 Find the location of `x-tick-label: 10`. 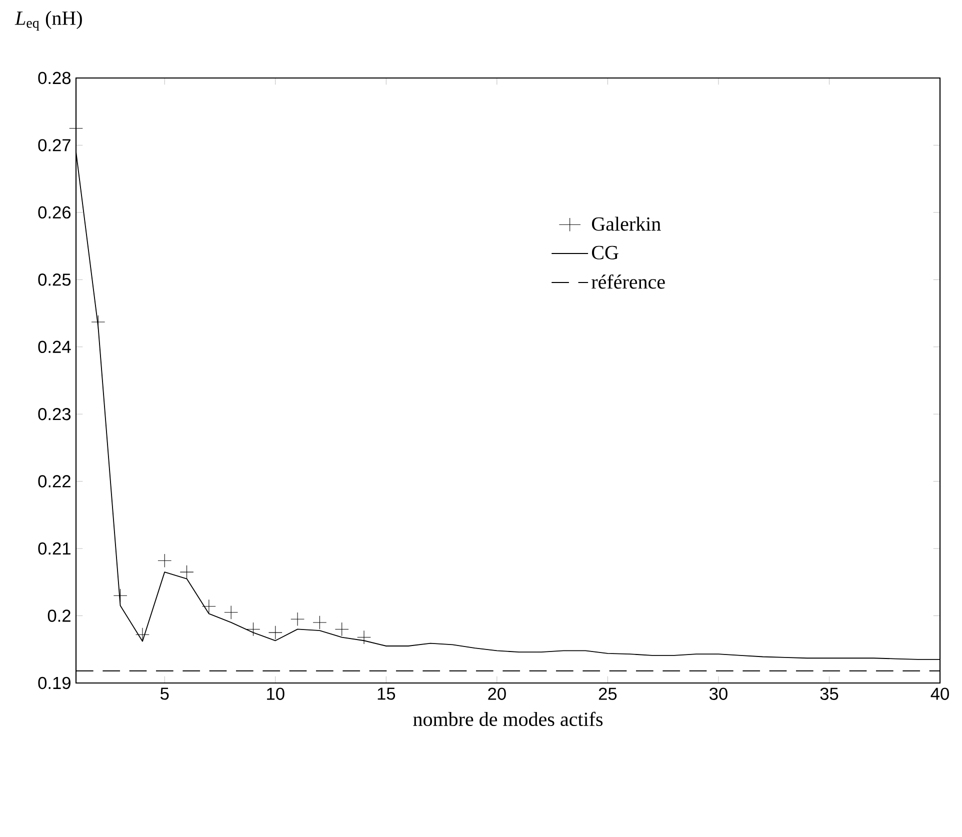

x-tick-label: 10 is located at coordinates (275, 694).